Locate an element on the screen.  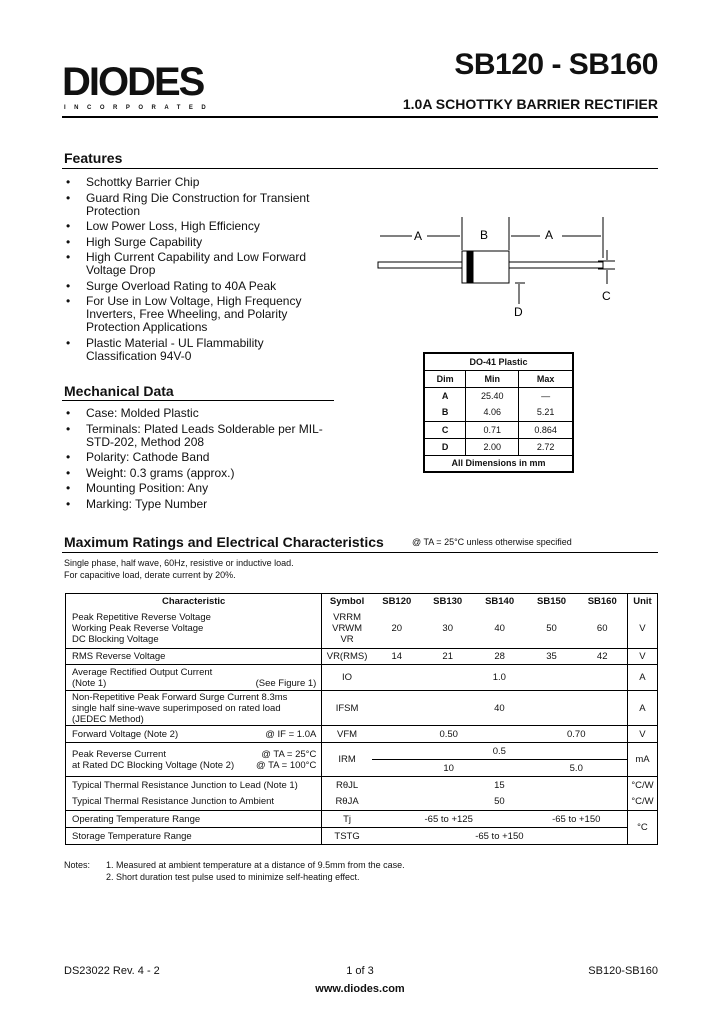
page-subtitle: 1.0A SCHOTTKY BARRIER RECTIFIER is located at coordinates (530, 104).